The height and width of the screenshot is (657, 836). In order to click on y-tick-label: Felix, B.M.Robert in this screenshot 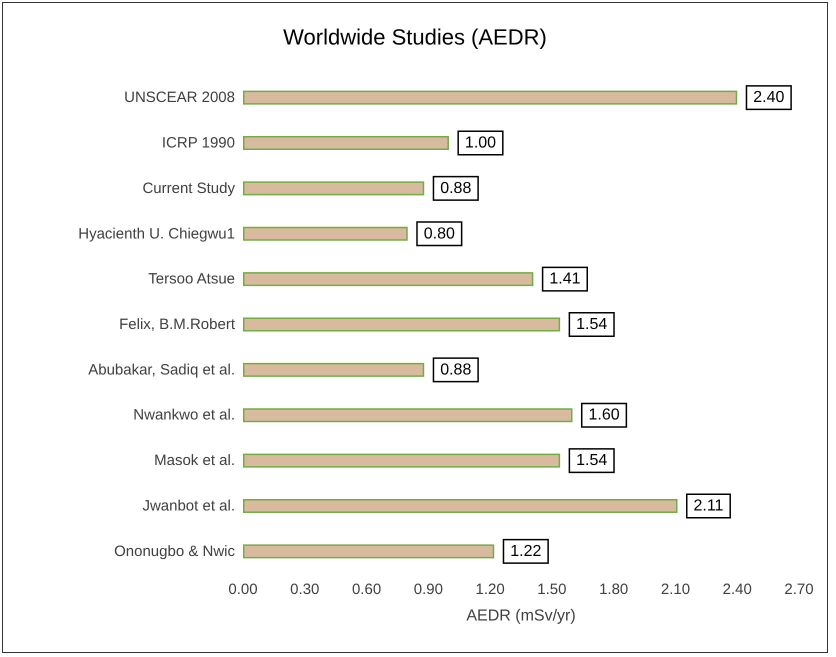, I will do `click(177, 324)`.